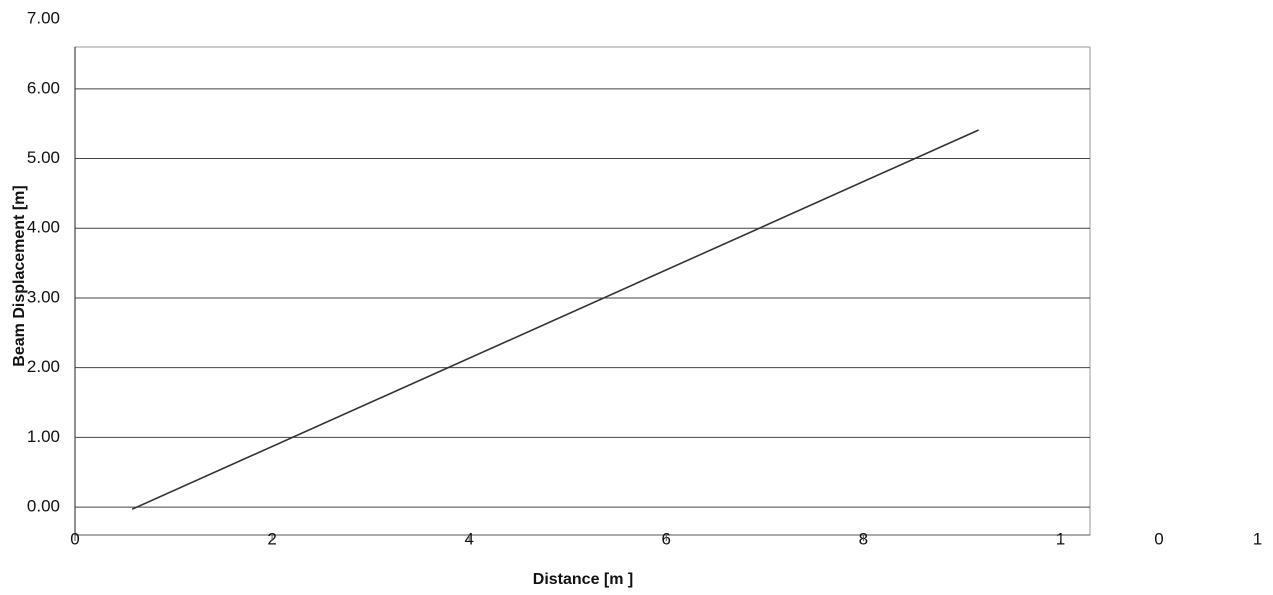 The height and width of the screenshot is (595, 1273). I want to click on y-tick-label: 3.00, so click(43, 296).